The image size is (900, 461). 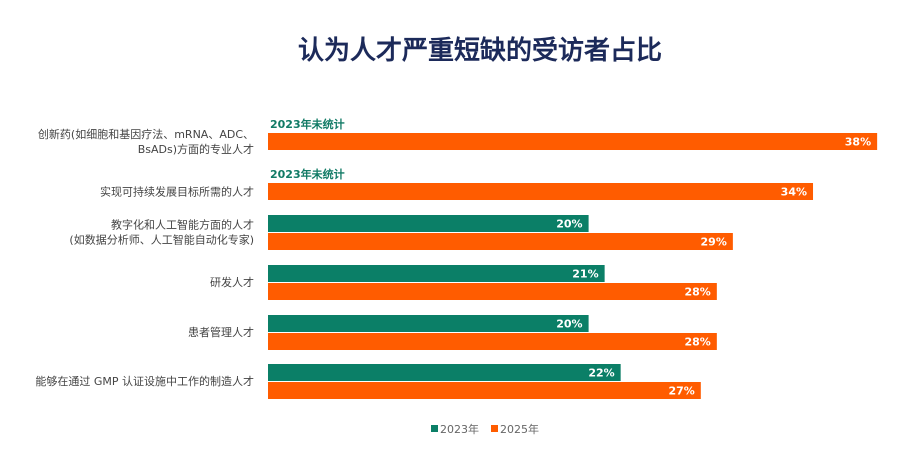 I want to click on legend-label: 2025年, so click(x=519, y=429).